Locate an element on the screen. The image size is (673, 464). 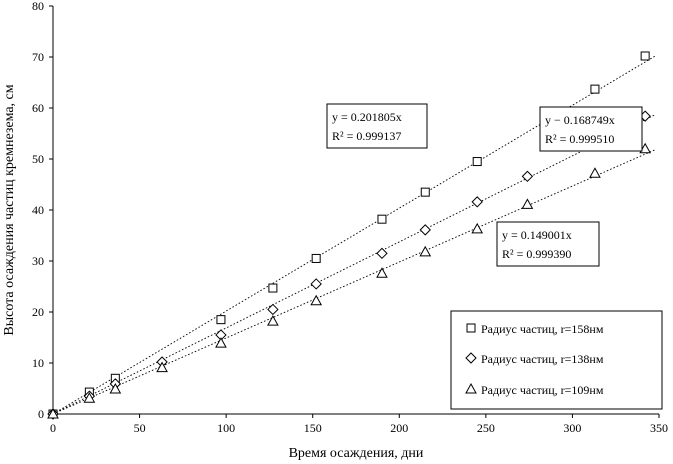
y-tick-label: 80 is located at coordinates (38, 6).